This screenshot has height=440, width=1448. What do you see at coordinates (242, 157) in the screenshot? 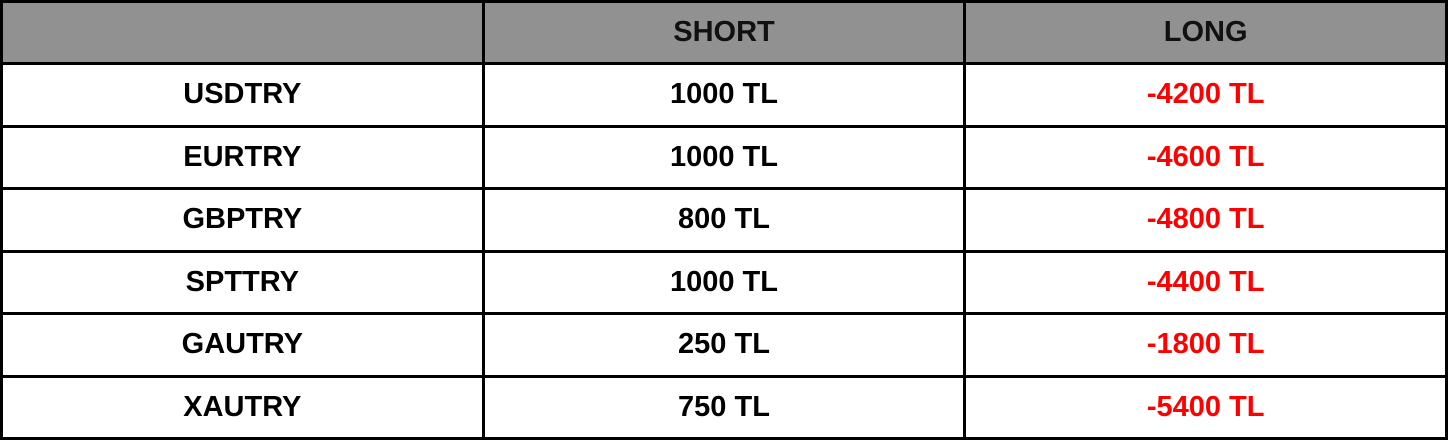
I see `symbol-cell: EURTRY` at bounding box center [242, 157].